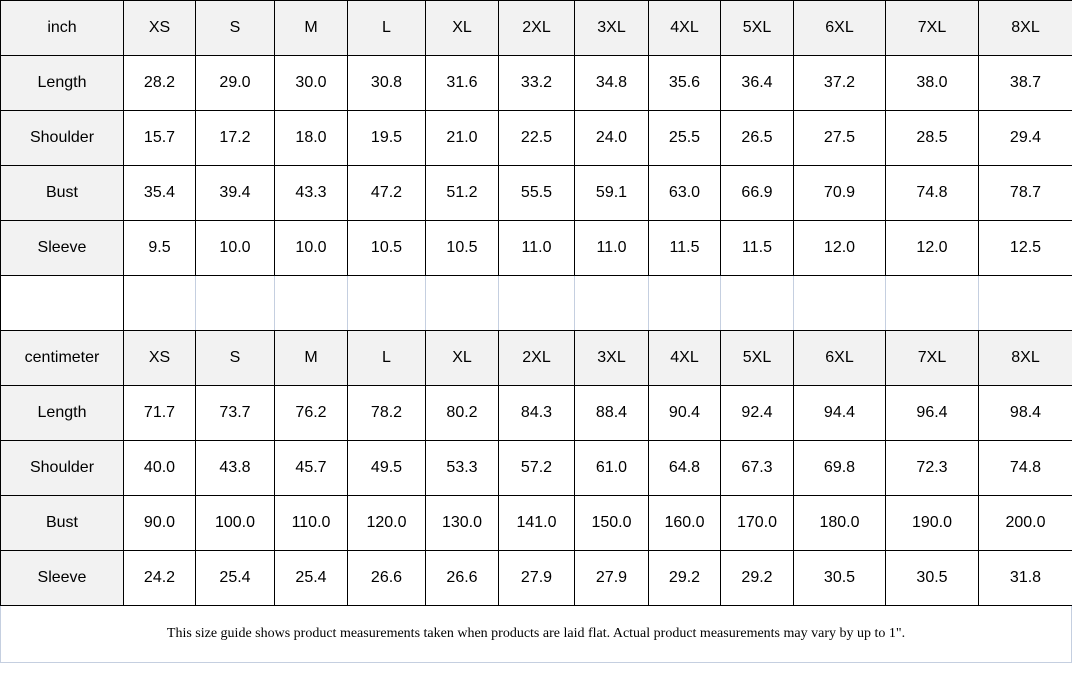 This screenshot has height=674, width=1072. I want to click on measurement-value: 88.4, so click(611, 413).